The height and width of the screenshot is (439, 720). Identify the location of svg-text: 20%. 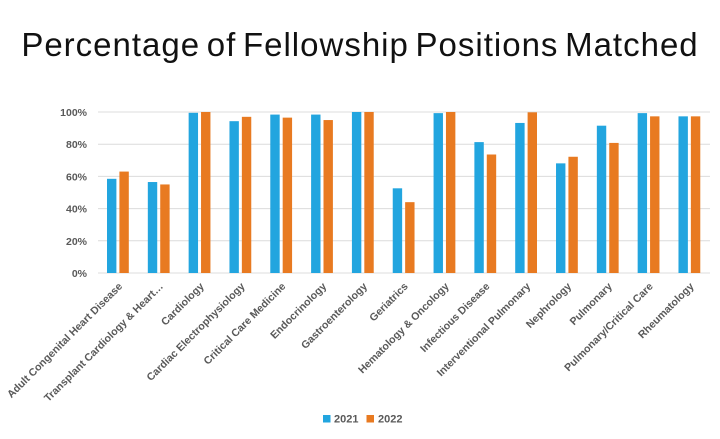
(77, 242).